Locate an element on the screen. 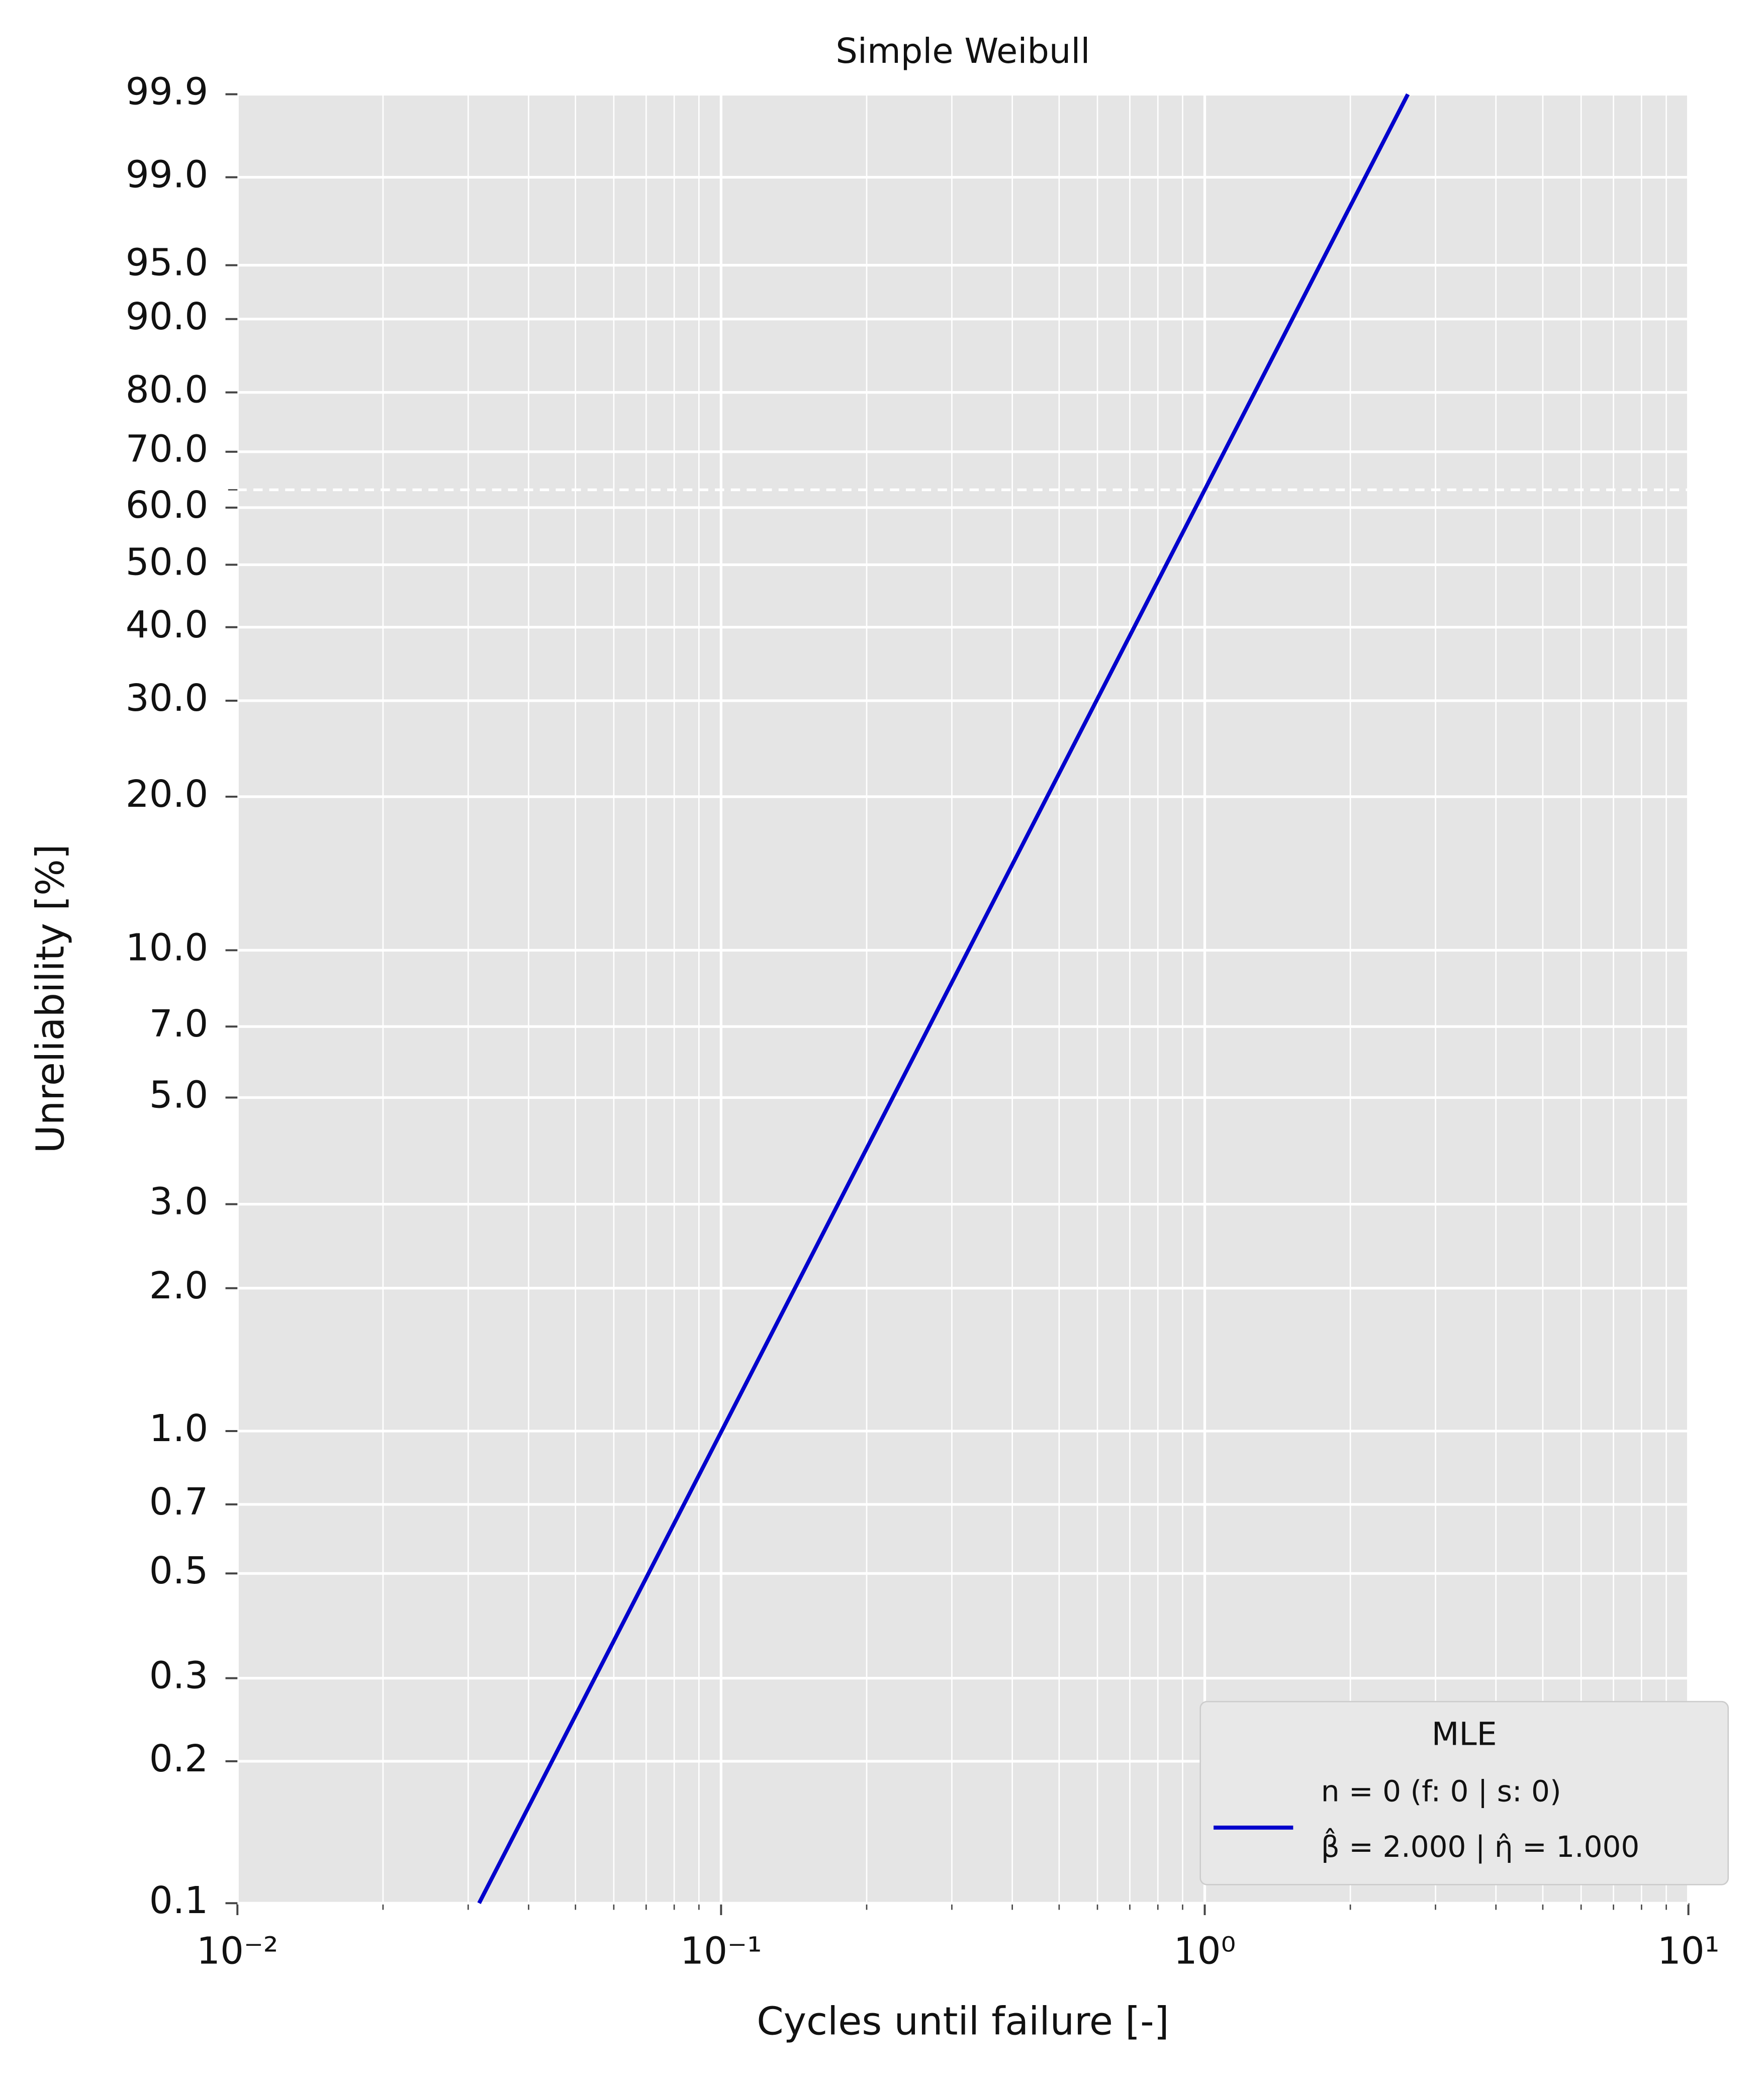 This screenshot has width=1764, height=2081. y-tick-label: 5.0 is located at coordinates (179, 1094).